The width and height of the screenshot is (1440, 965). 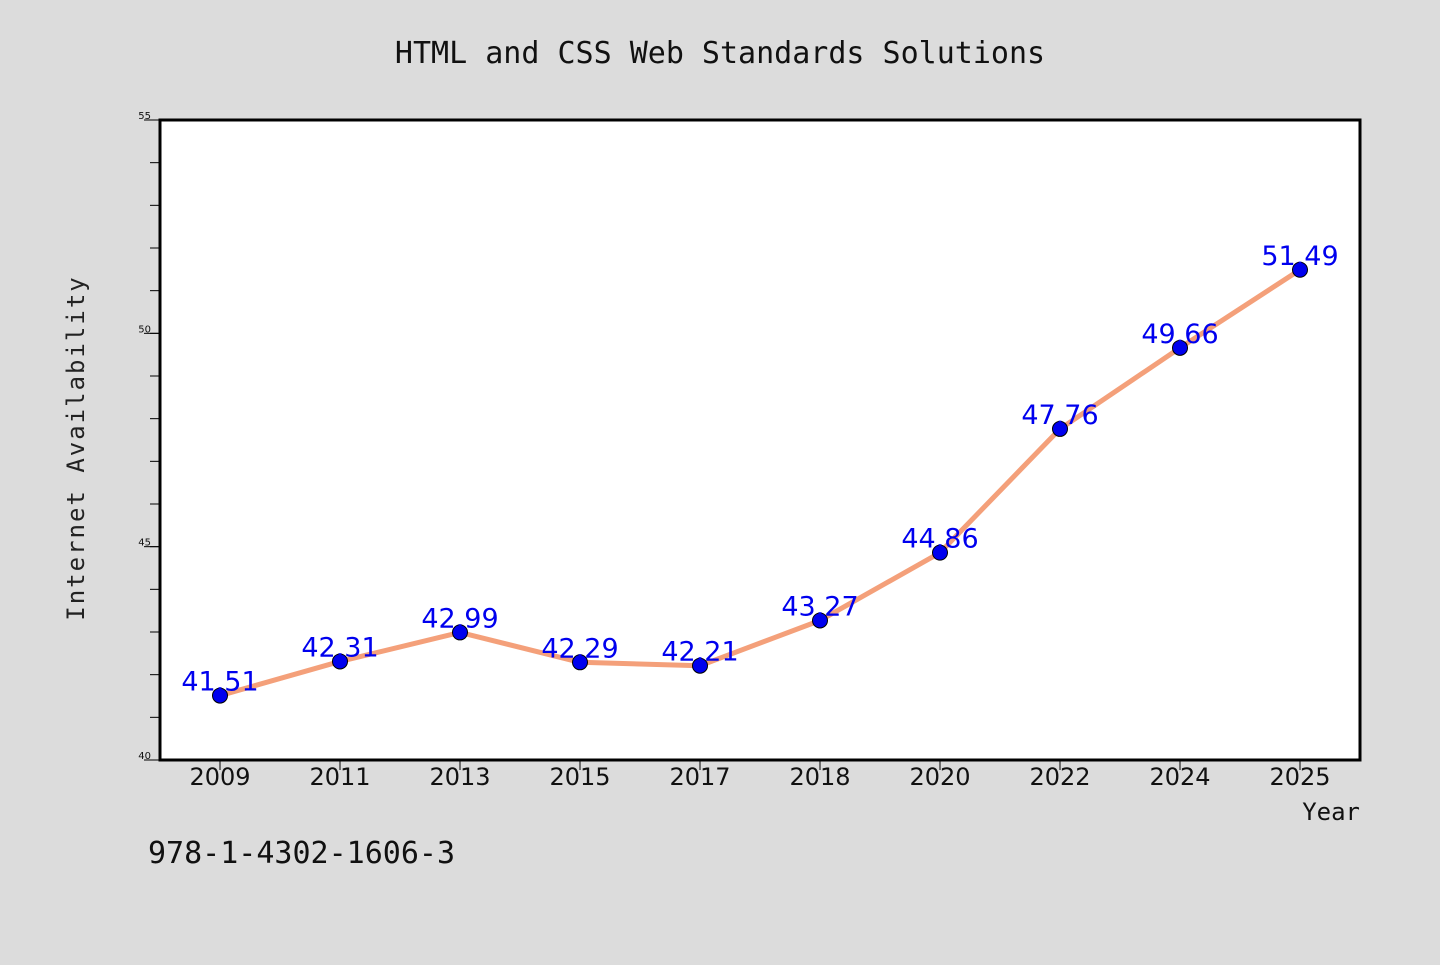 I want to click on chart-title: HTML and CSS Web Standards Solutions, so click(x=720, y=53).